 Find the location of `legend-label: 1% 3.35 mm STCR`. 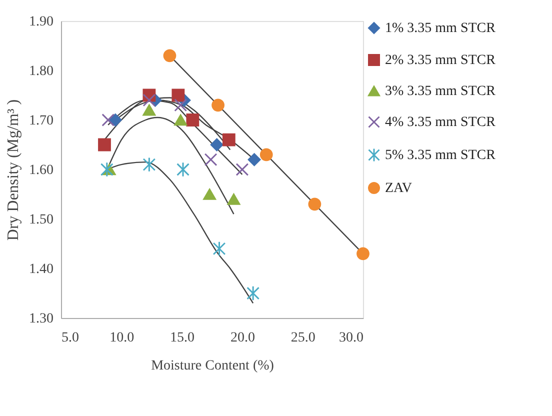

legend-label: 1% 3.35 mm STCR is located at coordinates (440, 28).